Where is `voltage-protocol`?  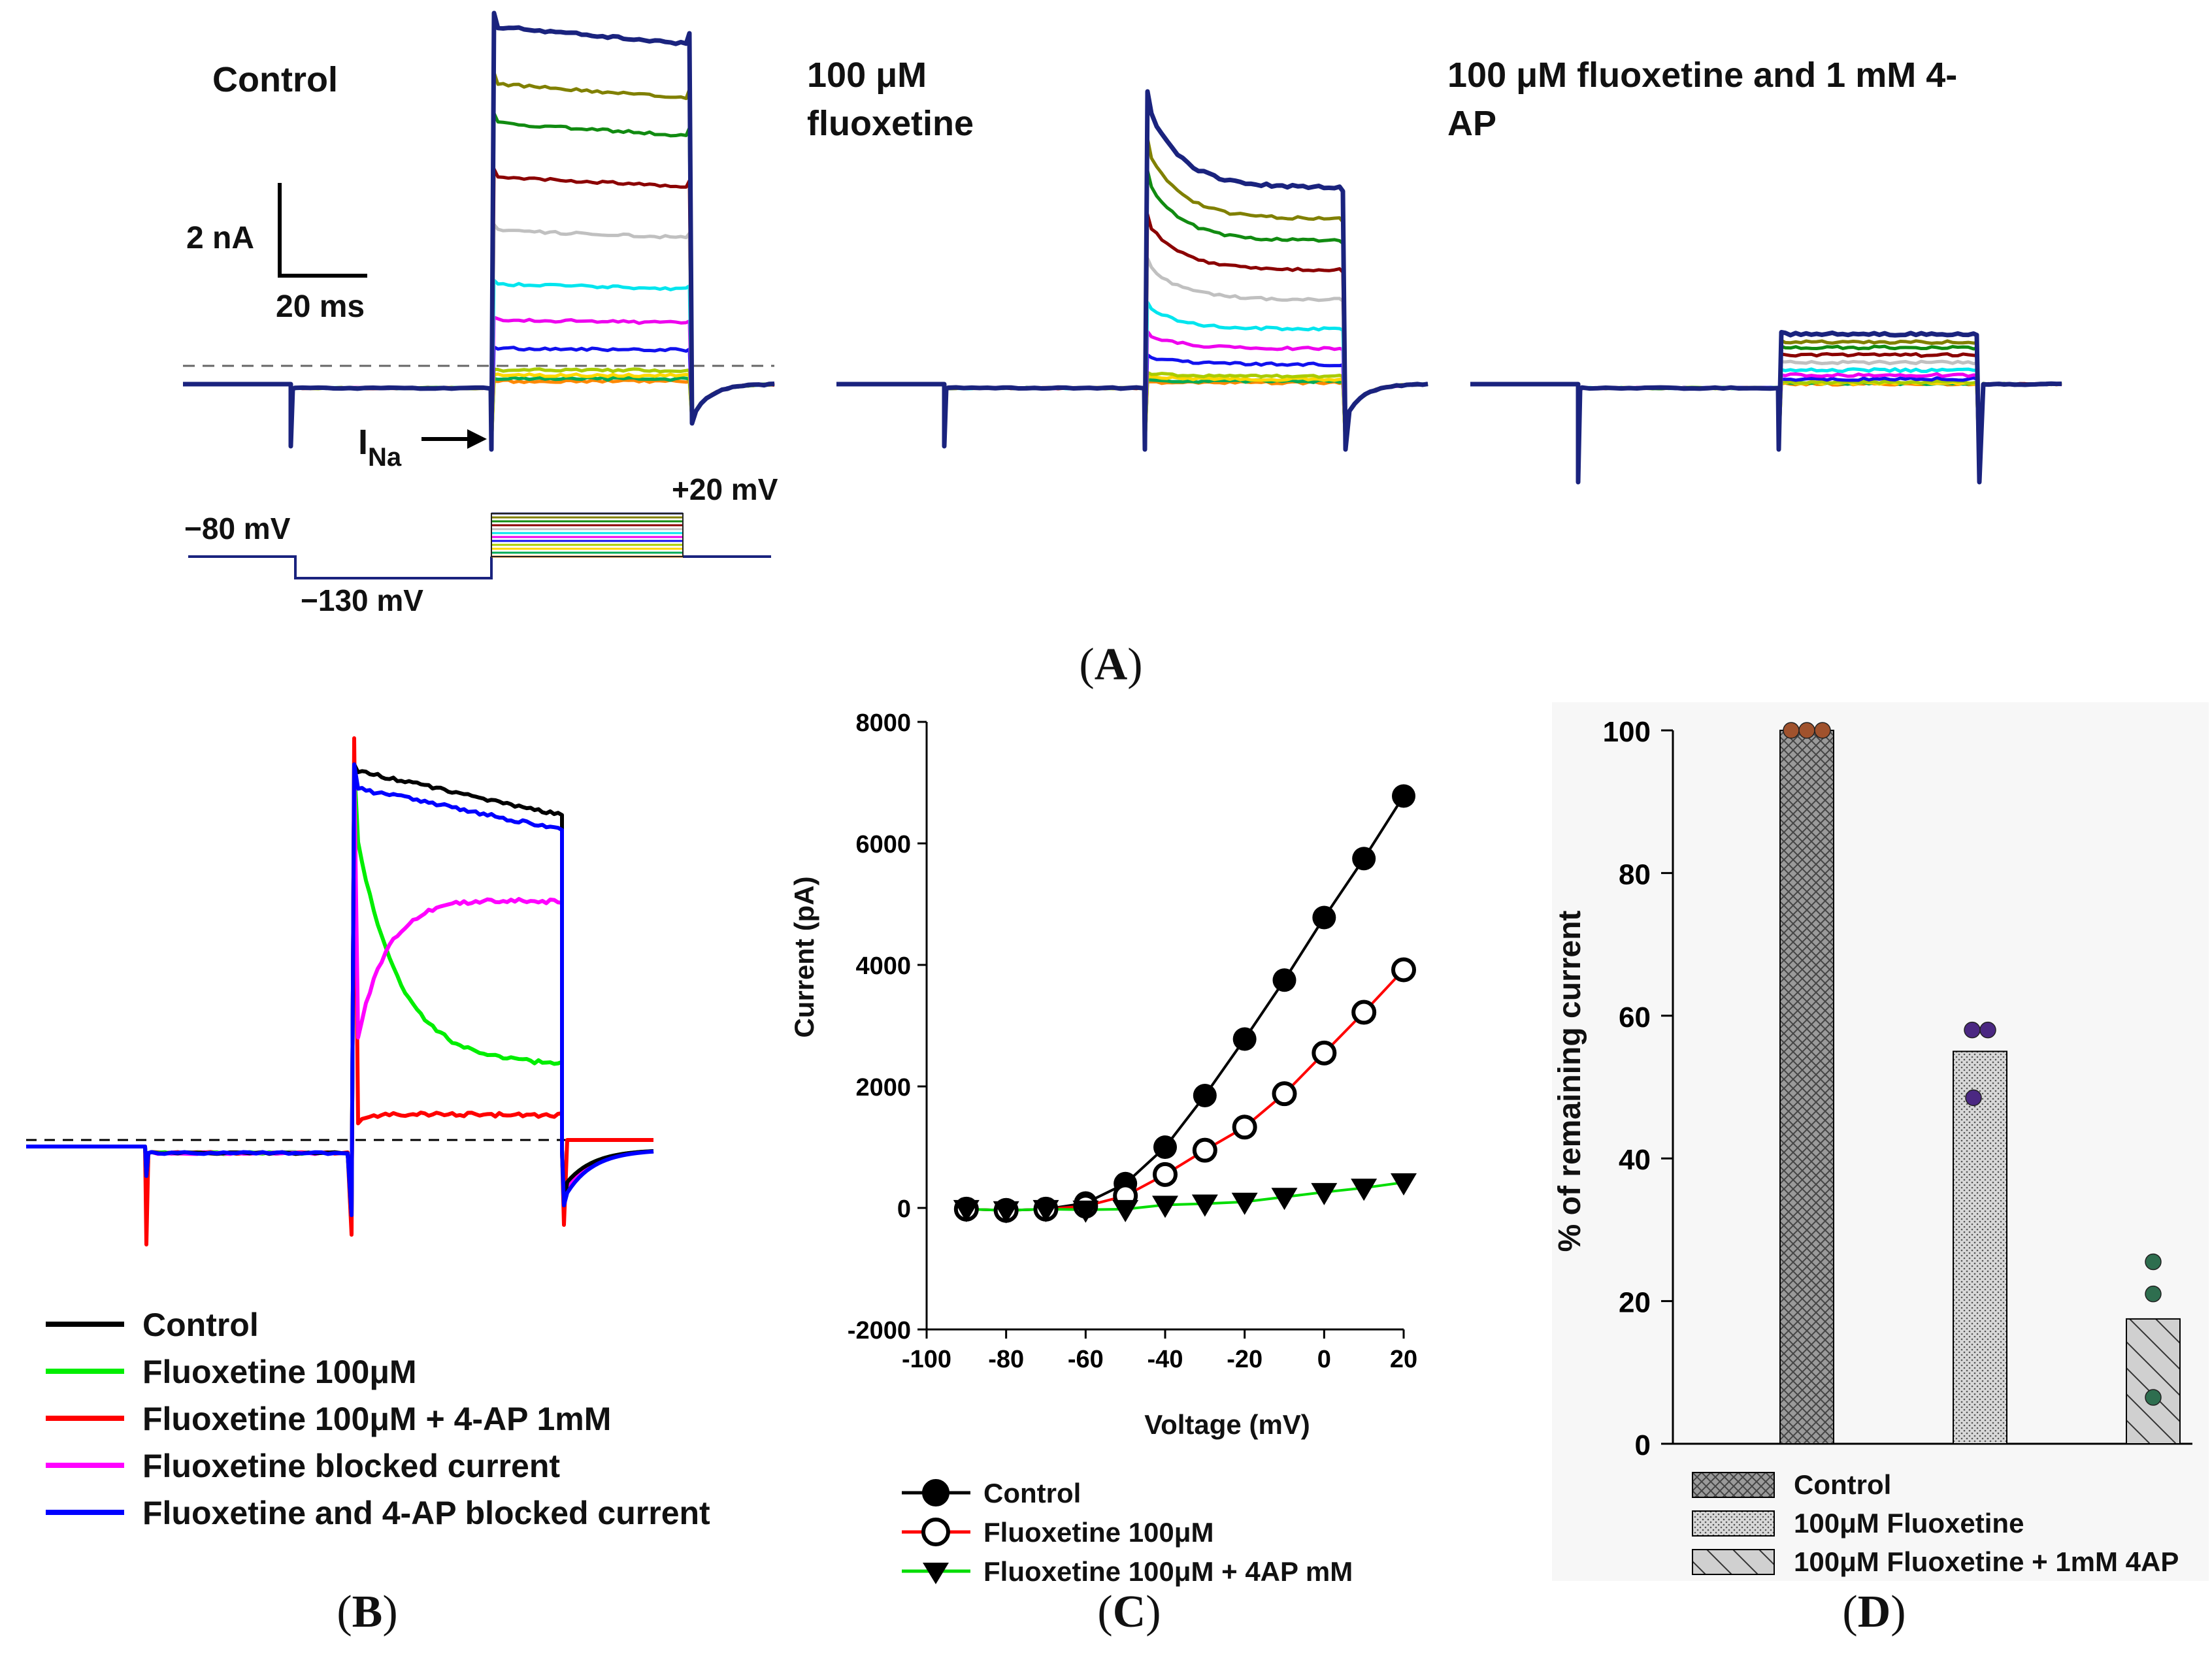
voltage-protocol is located at coordinates (479, 545).